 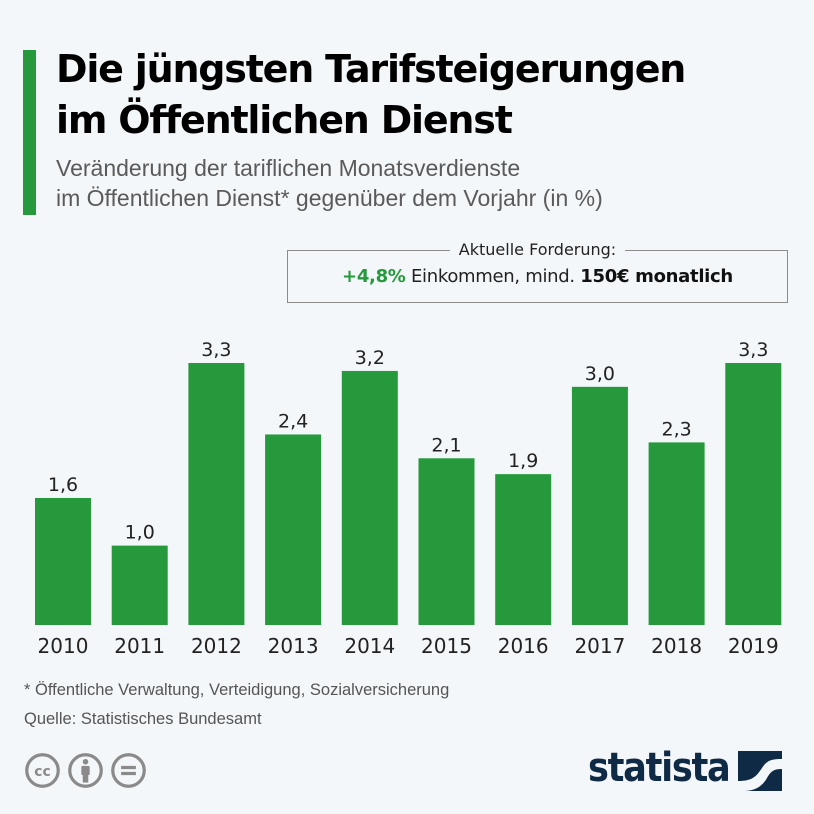 What do you see at coordinates (140, 533) in the screenshot?
I see `value-label-2011: 1,0` at bounding box center [140, 533].